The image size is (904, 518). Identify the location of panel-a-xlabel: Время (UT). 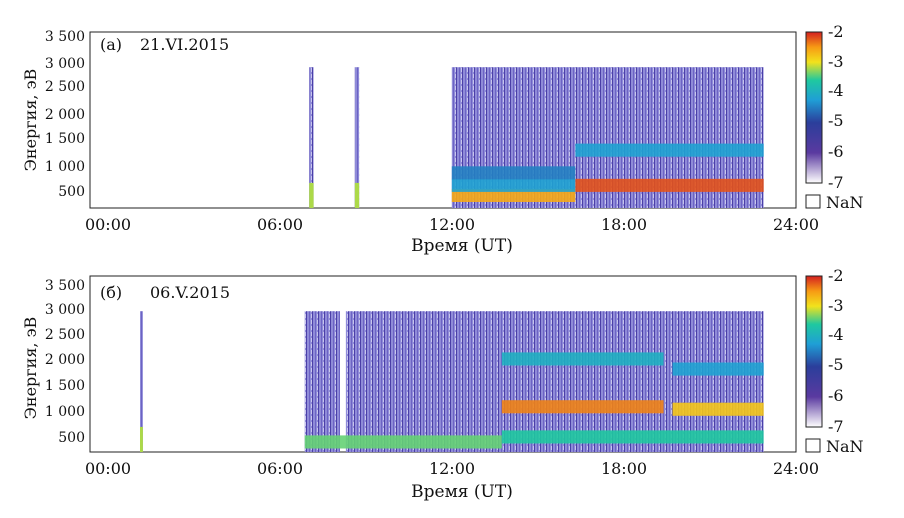
(462, 246).